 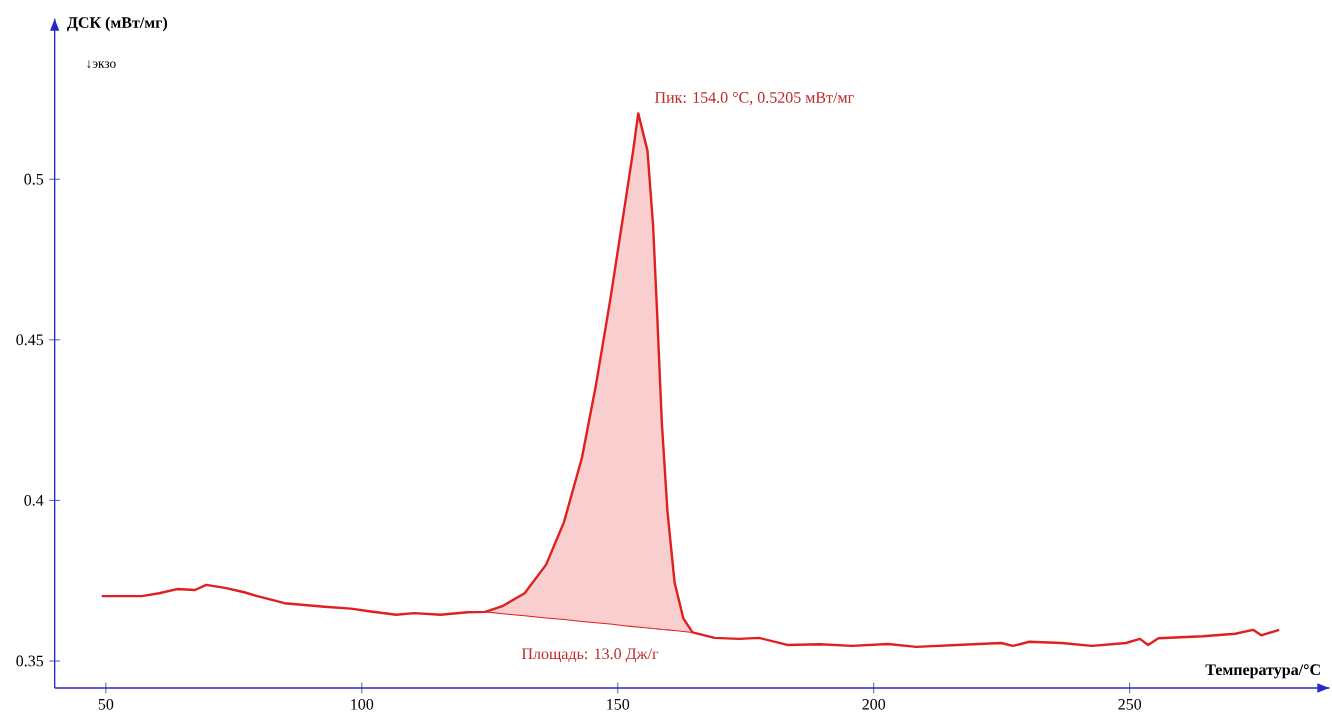 I want to click on annotation: Площадь: 13.0 Дж/г, so click(x=590, y=655).